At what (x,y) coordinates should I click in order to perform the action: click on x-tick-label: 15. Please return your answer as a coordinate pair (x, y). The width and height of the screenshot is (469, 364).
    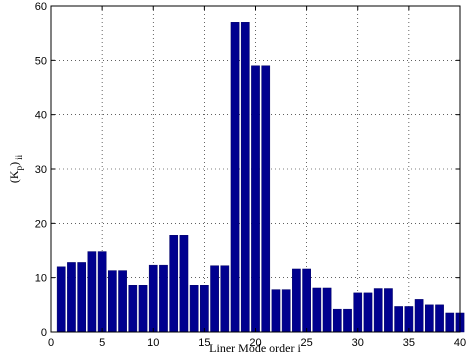
    Looking at the image, I should click on (204, 343).